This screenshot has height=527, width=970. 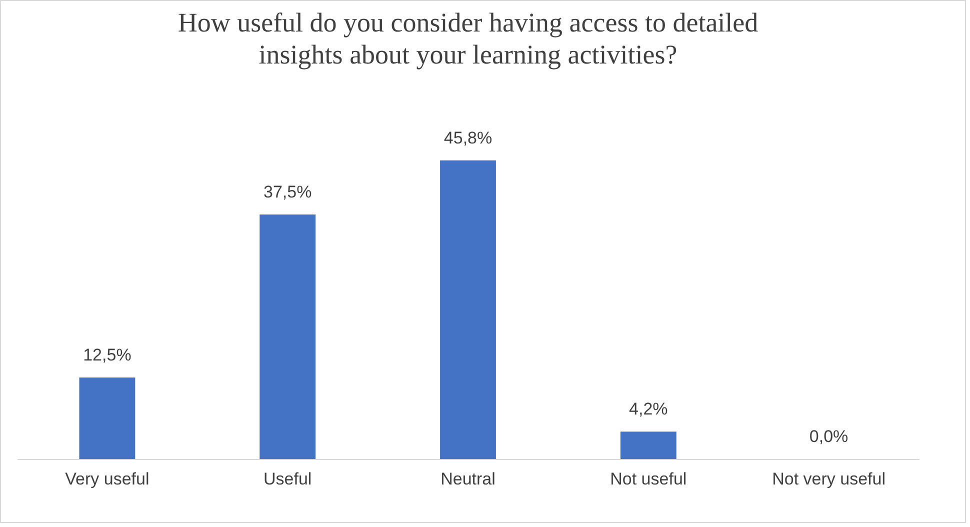 I want to click on x-tick-label: Neutral, so click(x=468, y=479).